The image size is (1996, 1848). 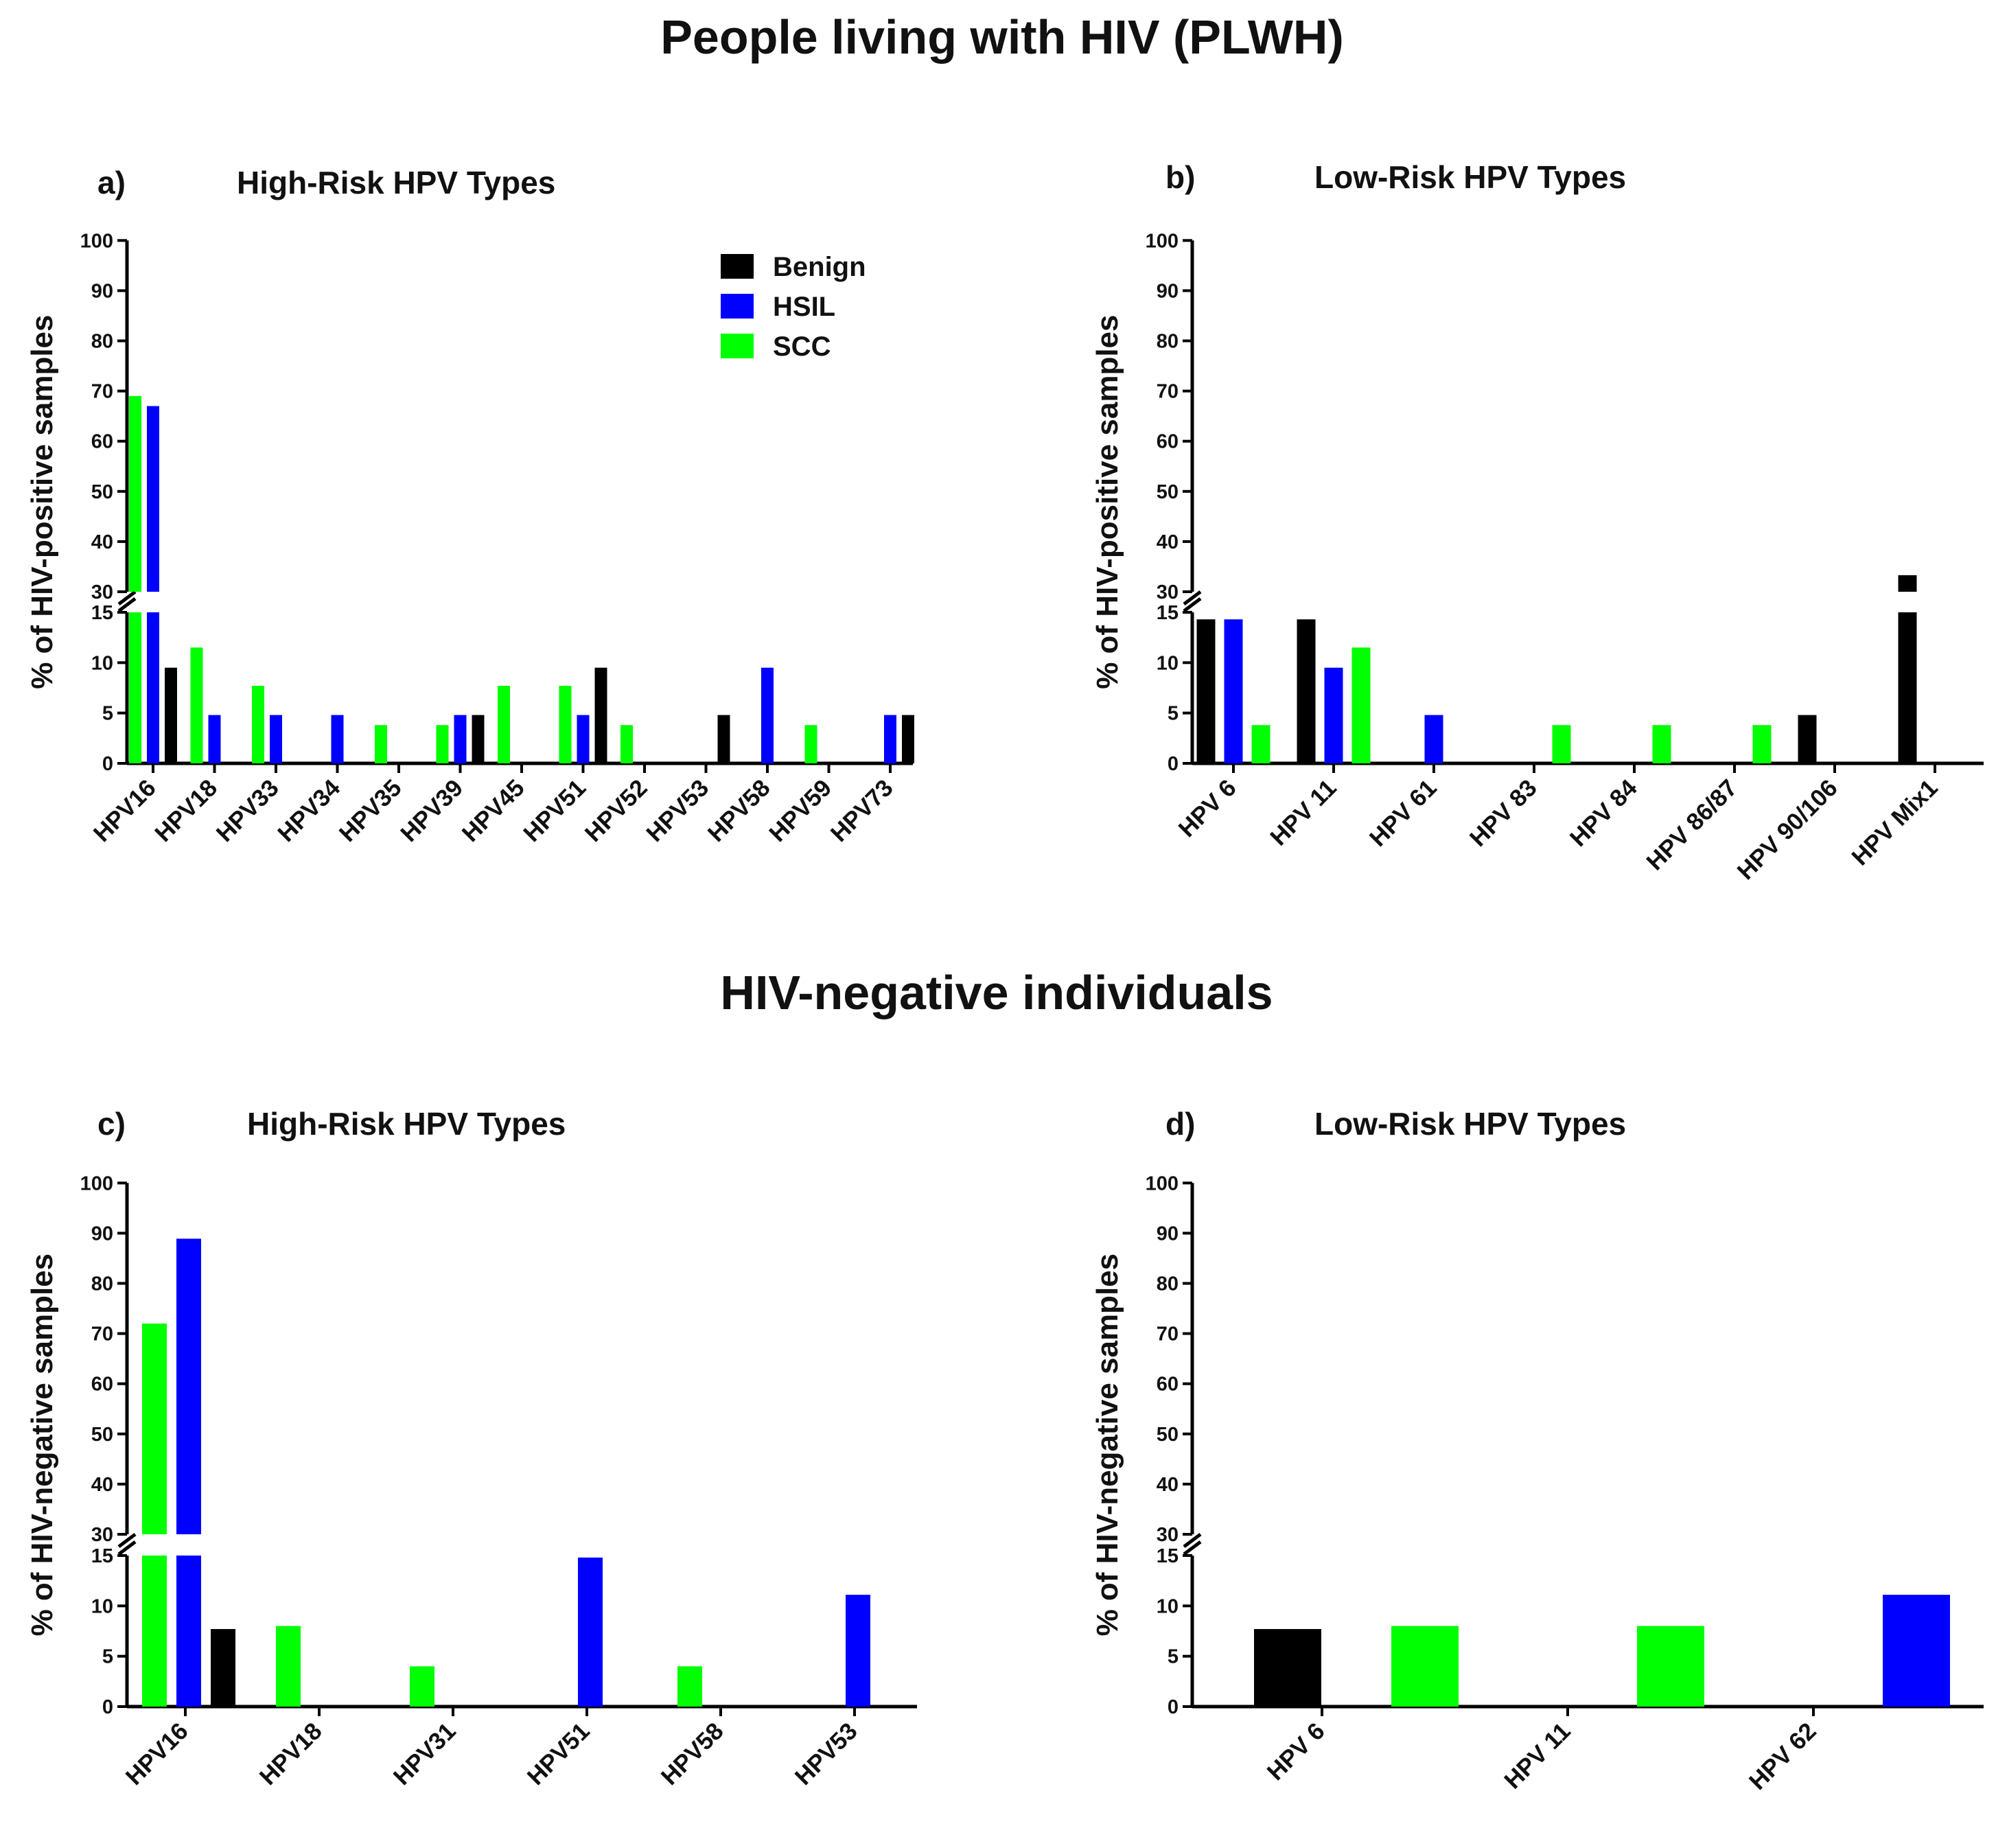 I want to click on bar-a-scc-hpv39, so click(x=442, y=744).